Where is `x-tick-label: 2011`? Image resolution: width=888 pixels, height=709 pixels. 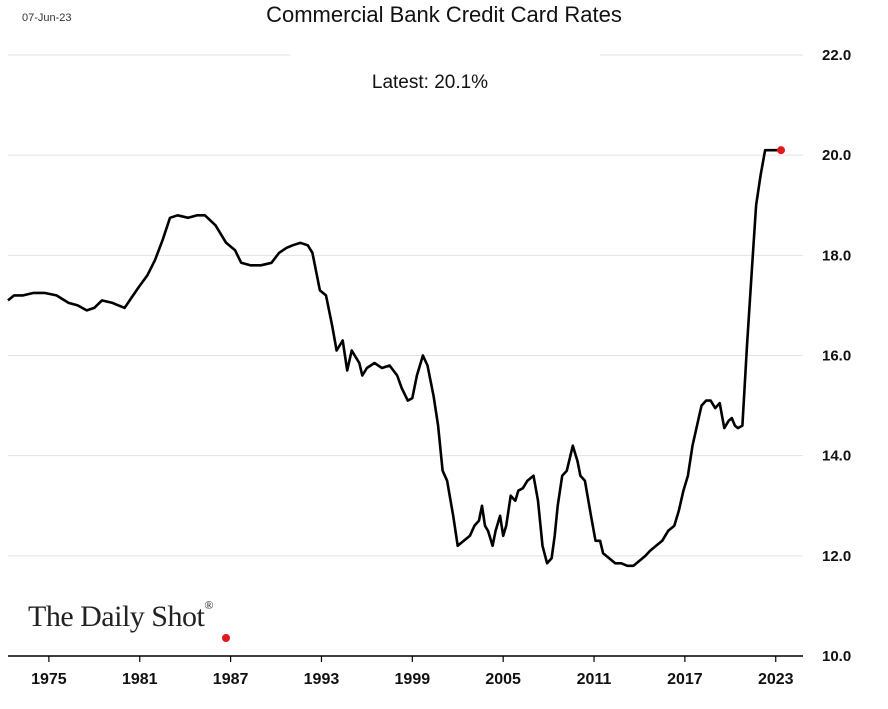 x-tick-label: 2011 is located at coordinates (594, 679).